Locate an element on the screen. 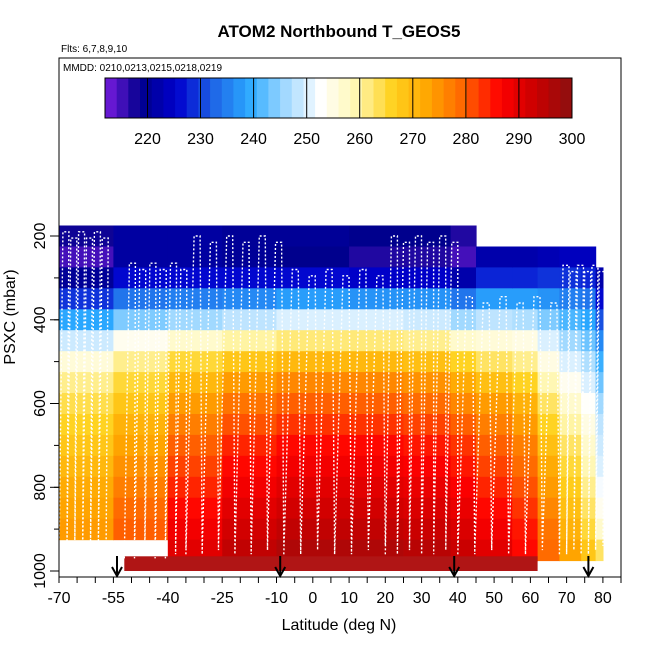  y-axis-title: PSXC (mbar) is located at coordinates (10, 316).